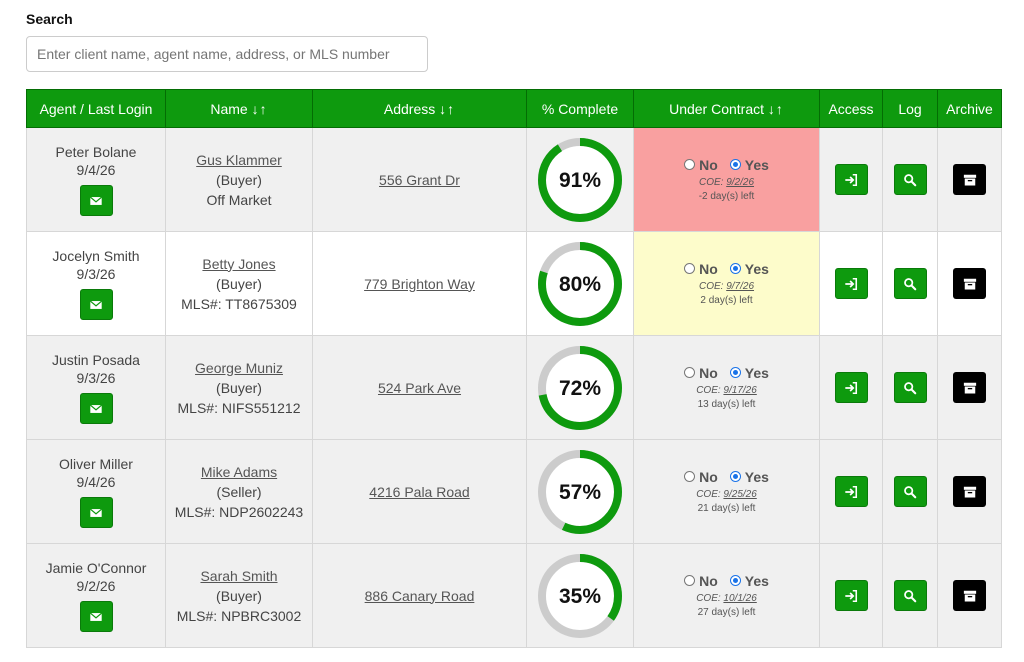 The image size is (1024, 662). Describe the element at coordinates (419, 387) in the screenshot. I see `address-link: 524 Park Ave` at that location.